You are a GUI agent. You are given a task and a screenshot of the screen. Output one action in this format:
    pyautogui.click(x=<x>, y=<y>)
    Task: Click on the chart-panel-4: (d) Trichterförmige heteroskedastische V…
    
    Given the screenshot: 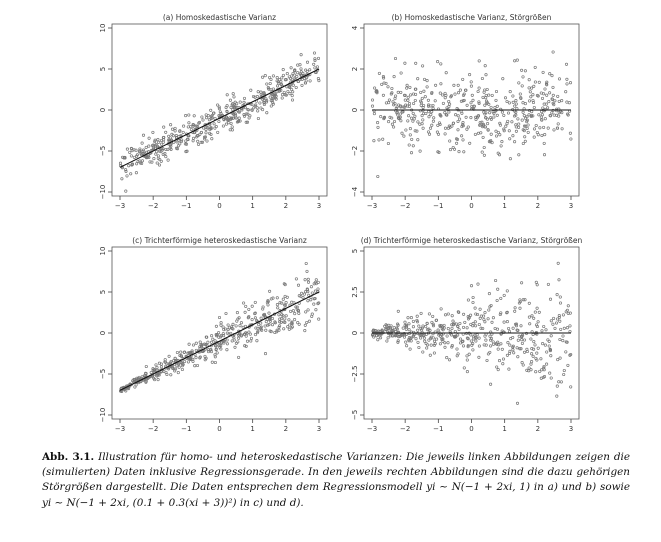 What is the action you would take?
    pyautogui.click(x=467, y=334)
    